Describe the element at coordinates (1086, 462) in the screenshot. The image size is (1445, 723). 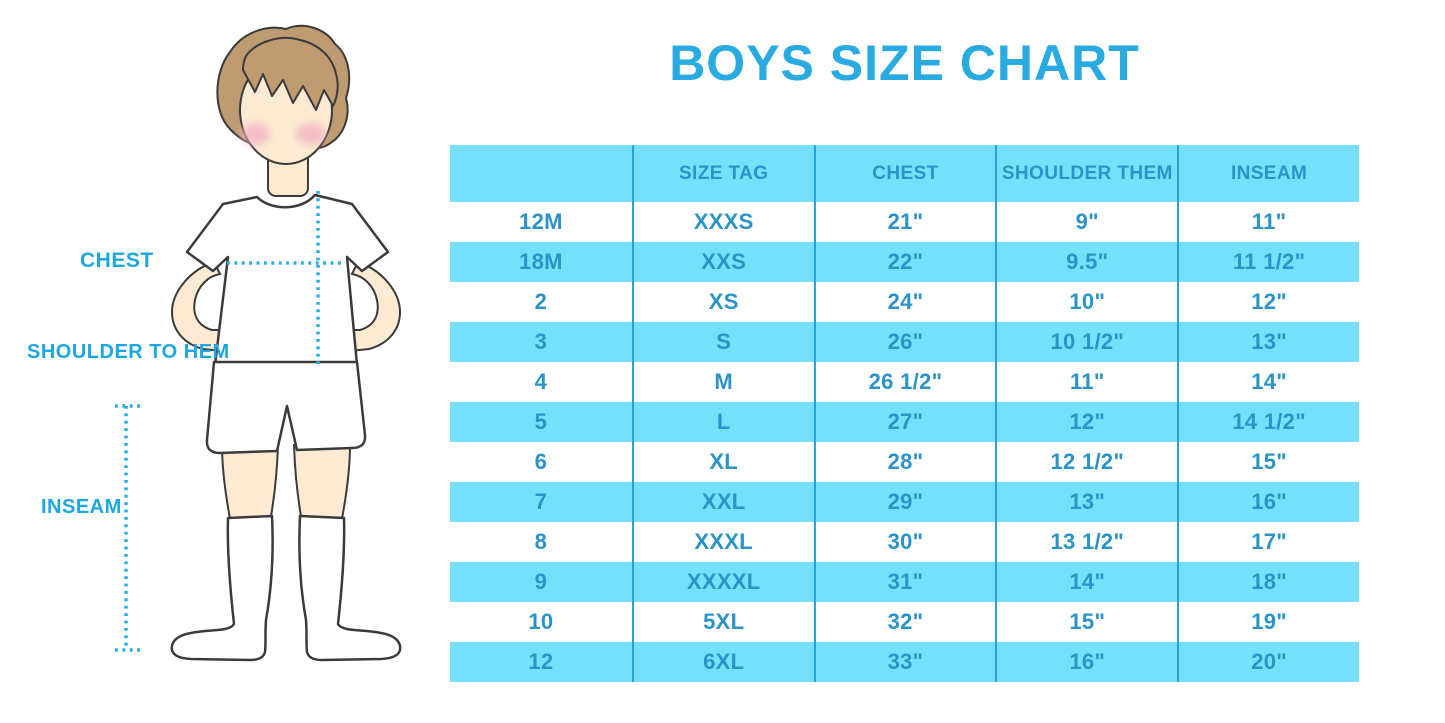
I see `table-cell: 12 1/2"` at that location.